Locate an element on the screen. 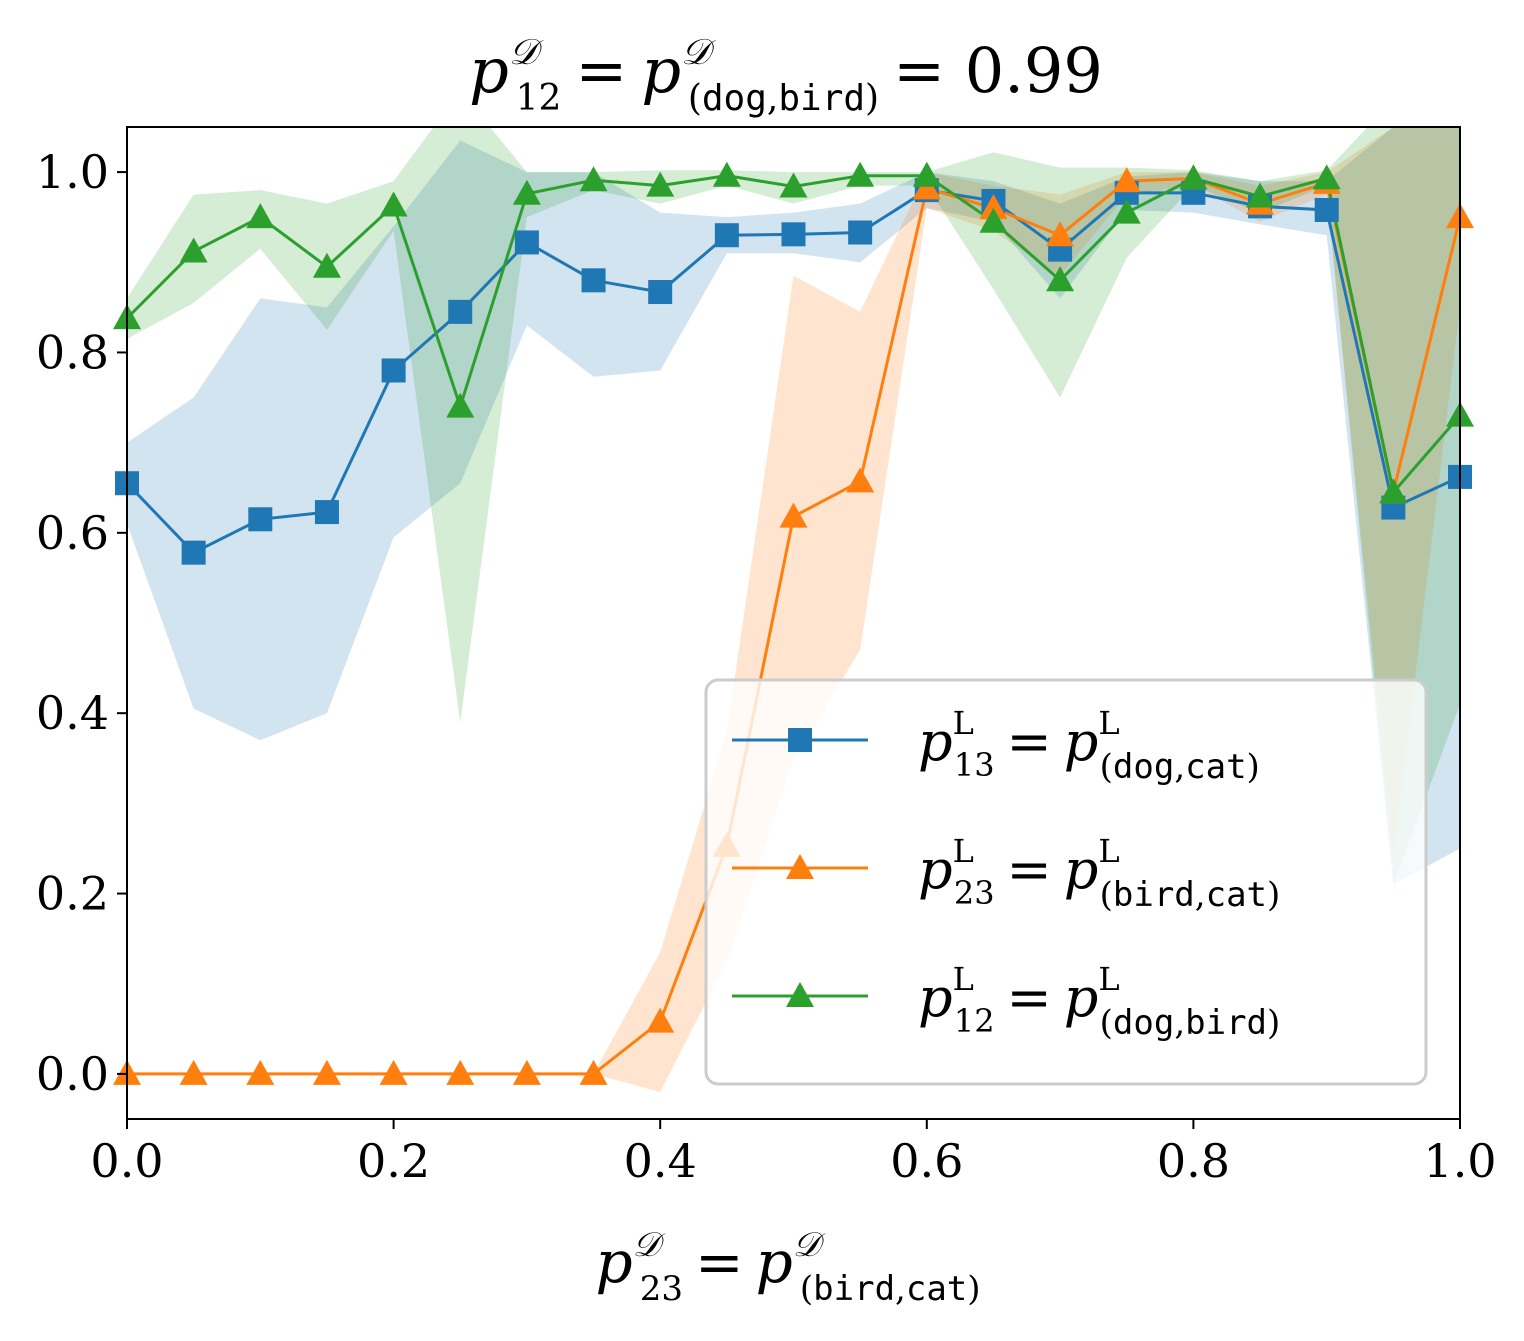 Image resolution: width=1524 pixels, height=1341 pixels. legend-entry-0: pL 13 = pL (dog,cat) is located at coordinates (996, 745).